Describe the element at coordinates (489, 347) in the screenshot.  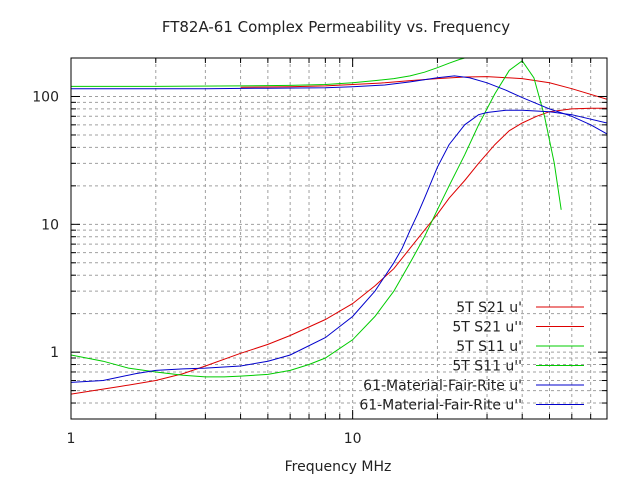
I see `legend-label: 5T S11 u'` at that location.